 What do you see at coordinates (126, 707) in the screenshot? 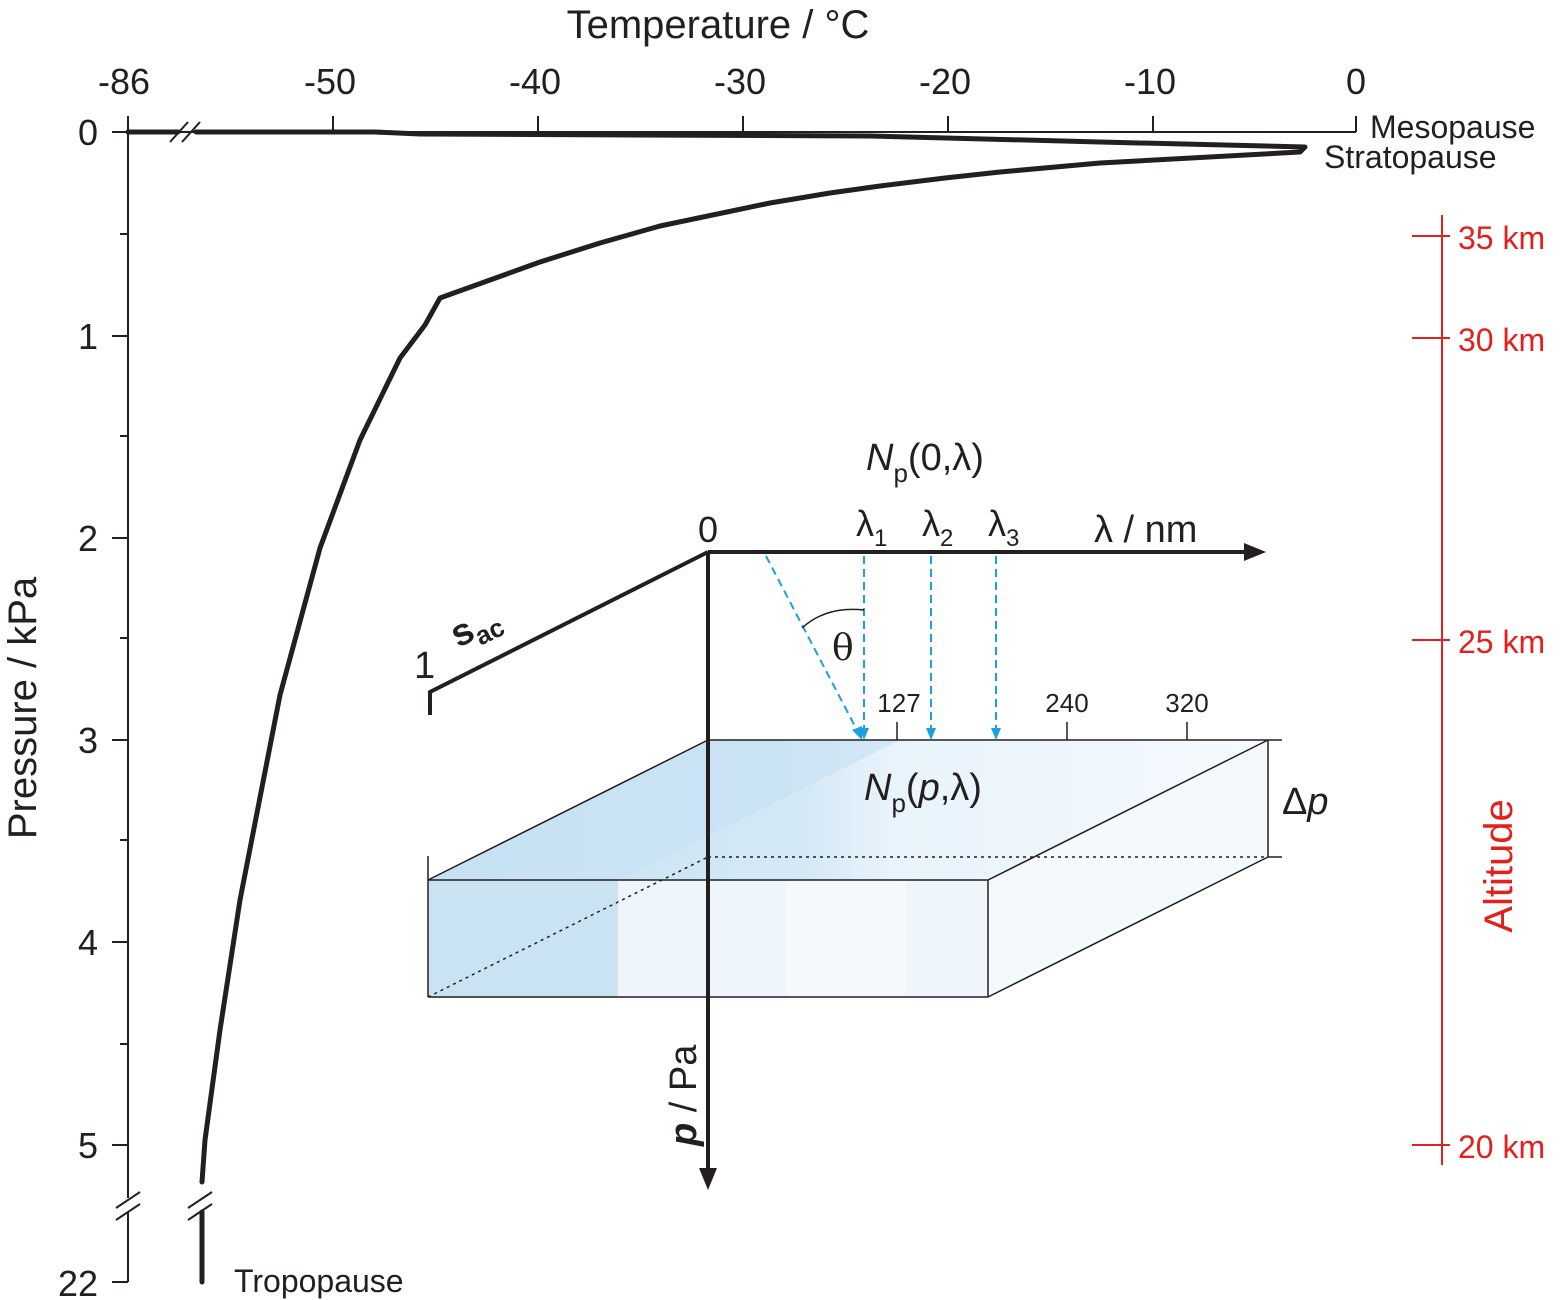
I see `pressure-axis` at bounding box center [126, 707].